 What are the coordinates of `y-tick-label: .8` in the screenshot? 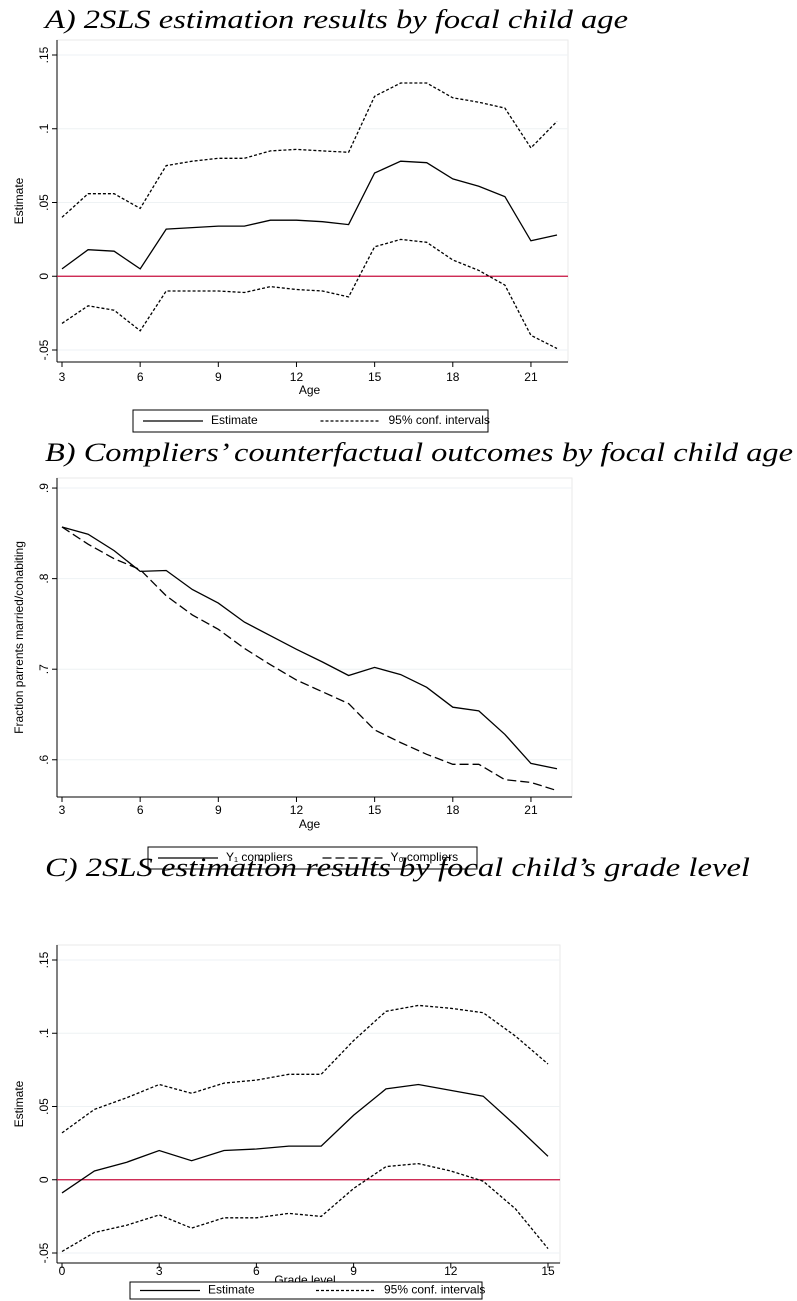 It's located at (44, 578).